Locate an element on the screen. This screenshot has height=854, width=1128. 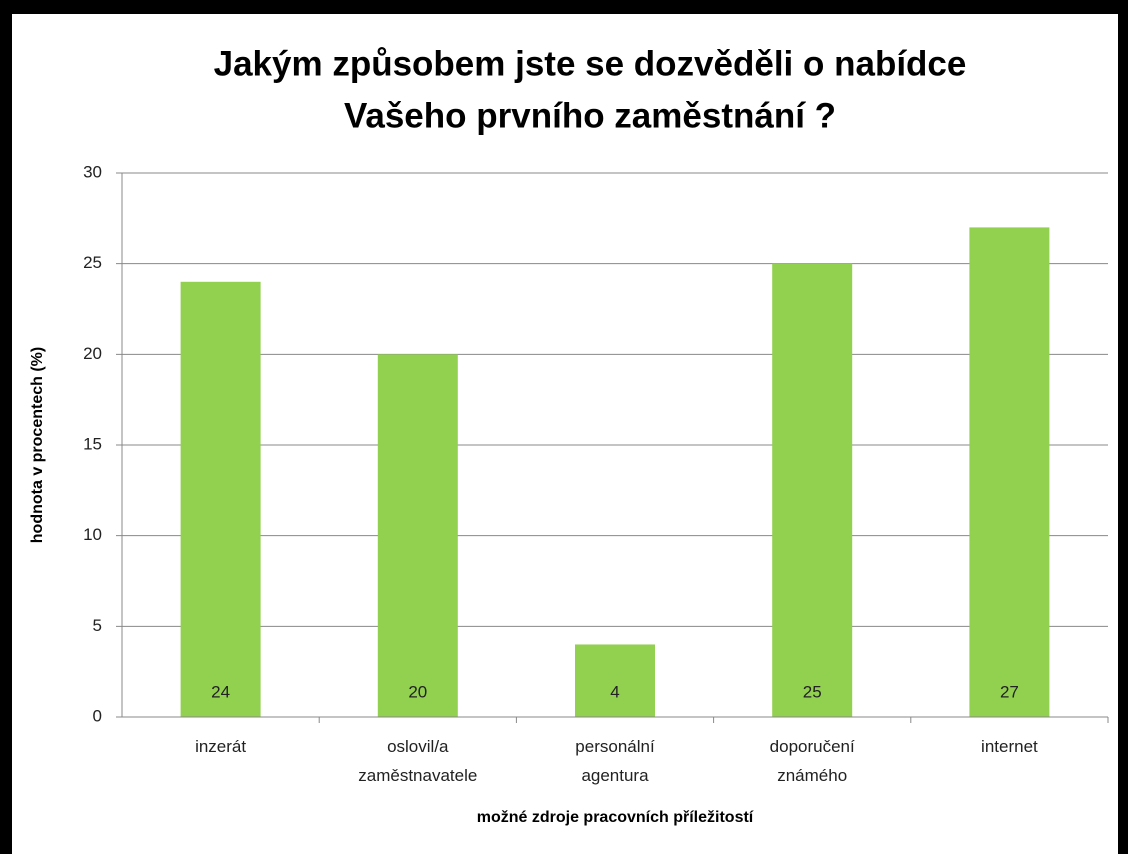
x-tick-label: internet is located at coordinates (1009, 746).